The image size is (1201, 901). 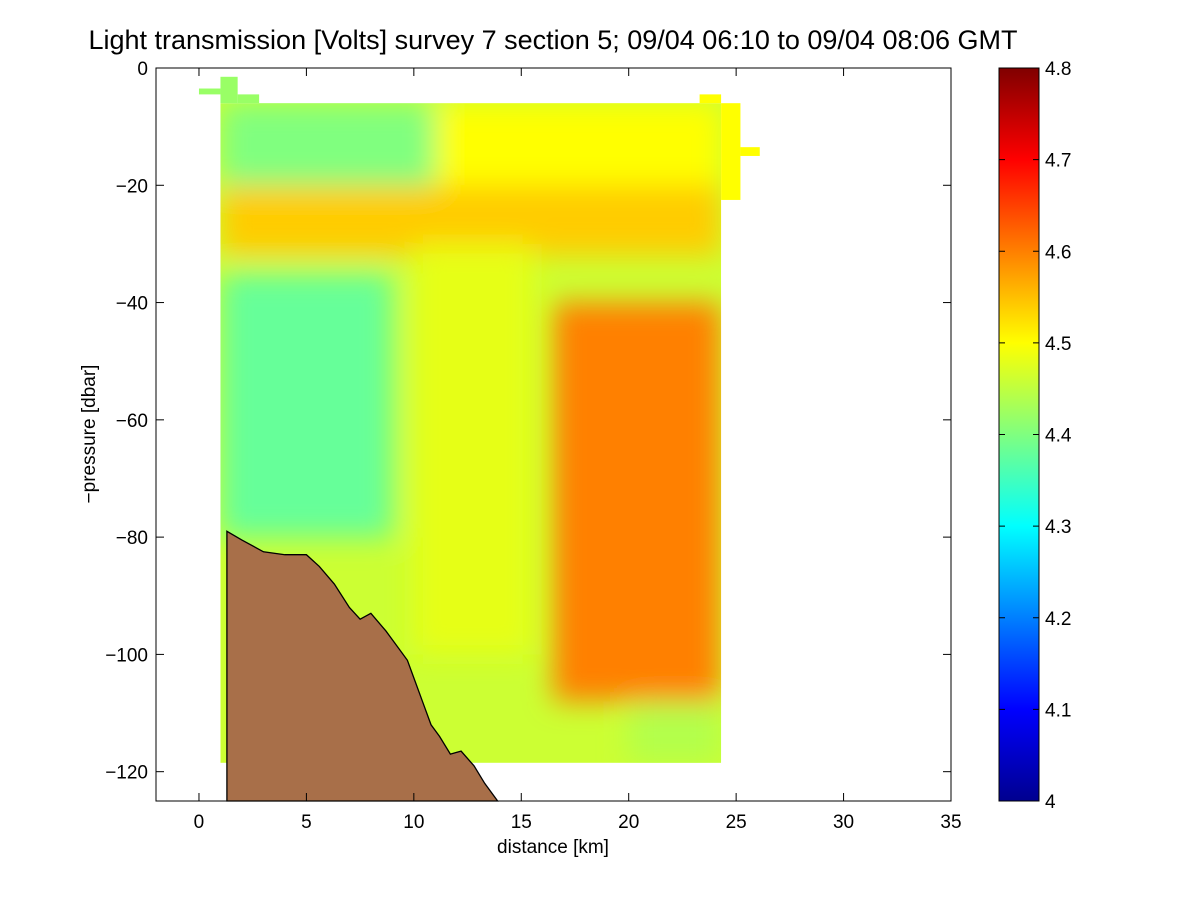 What do you see at coordinates (553, 847) in the screenshot?
I see `x-axis-label: distance [km]` at bounding box center [553, 847].